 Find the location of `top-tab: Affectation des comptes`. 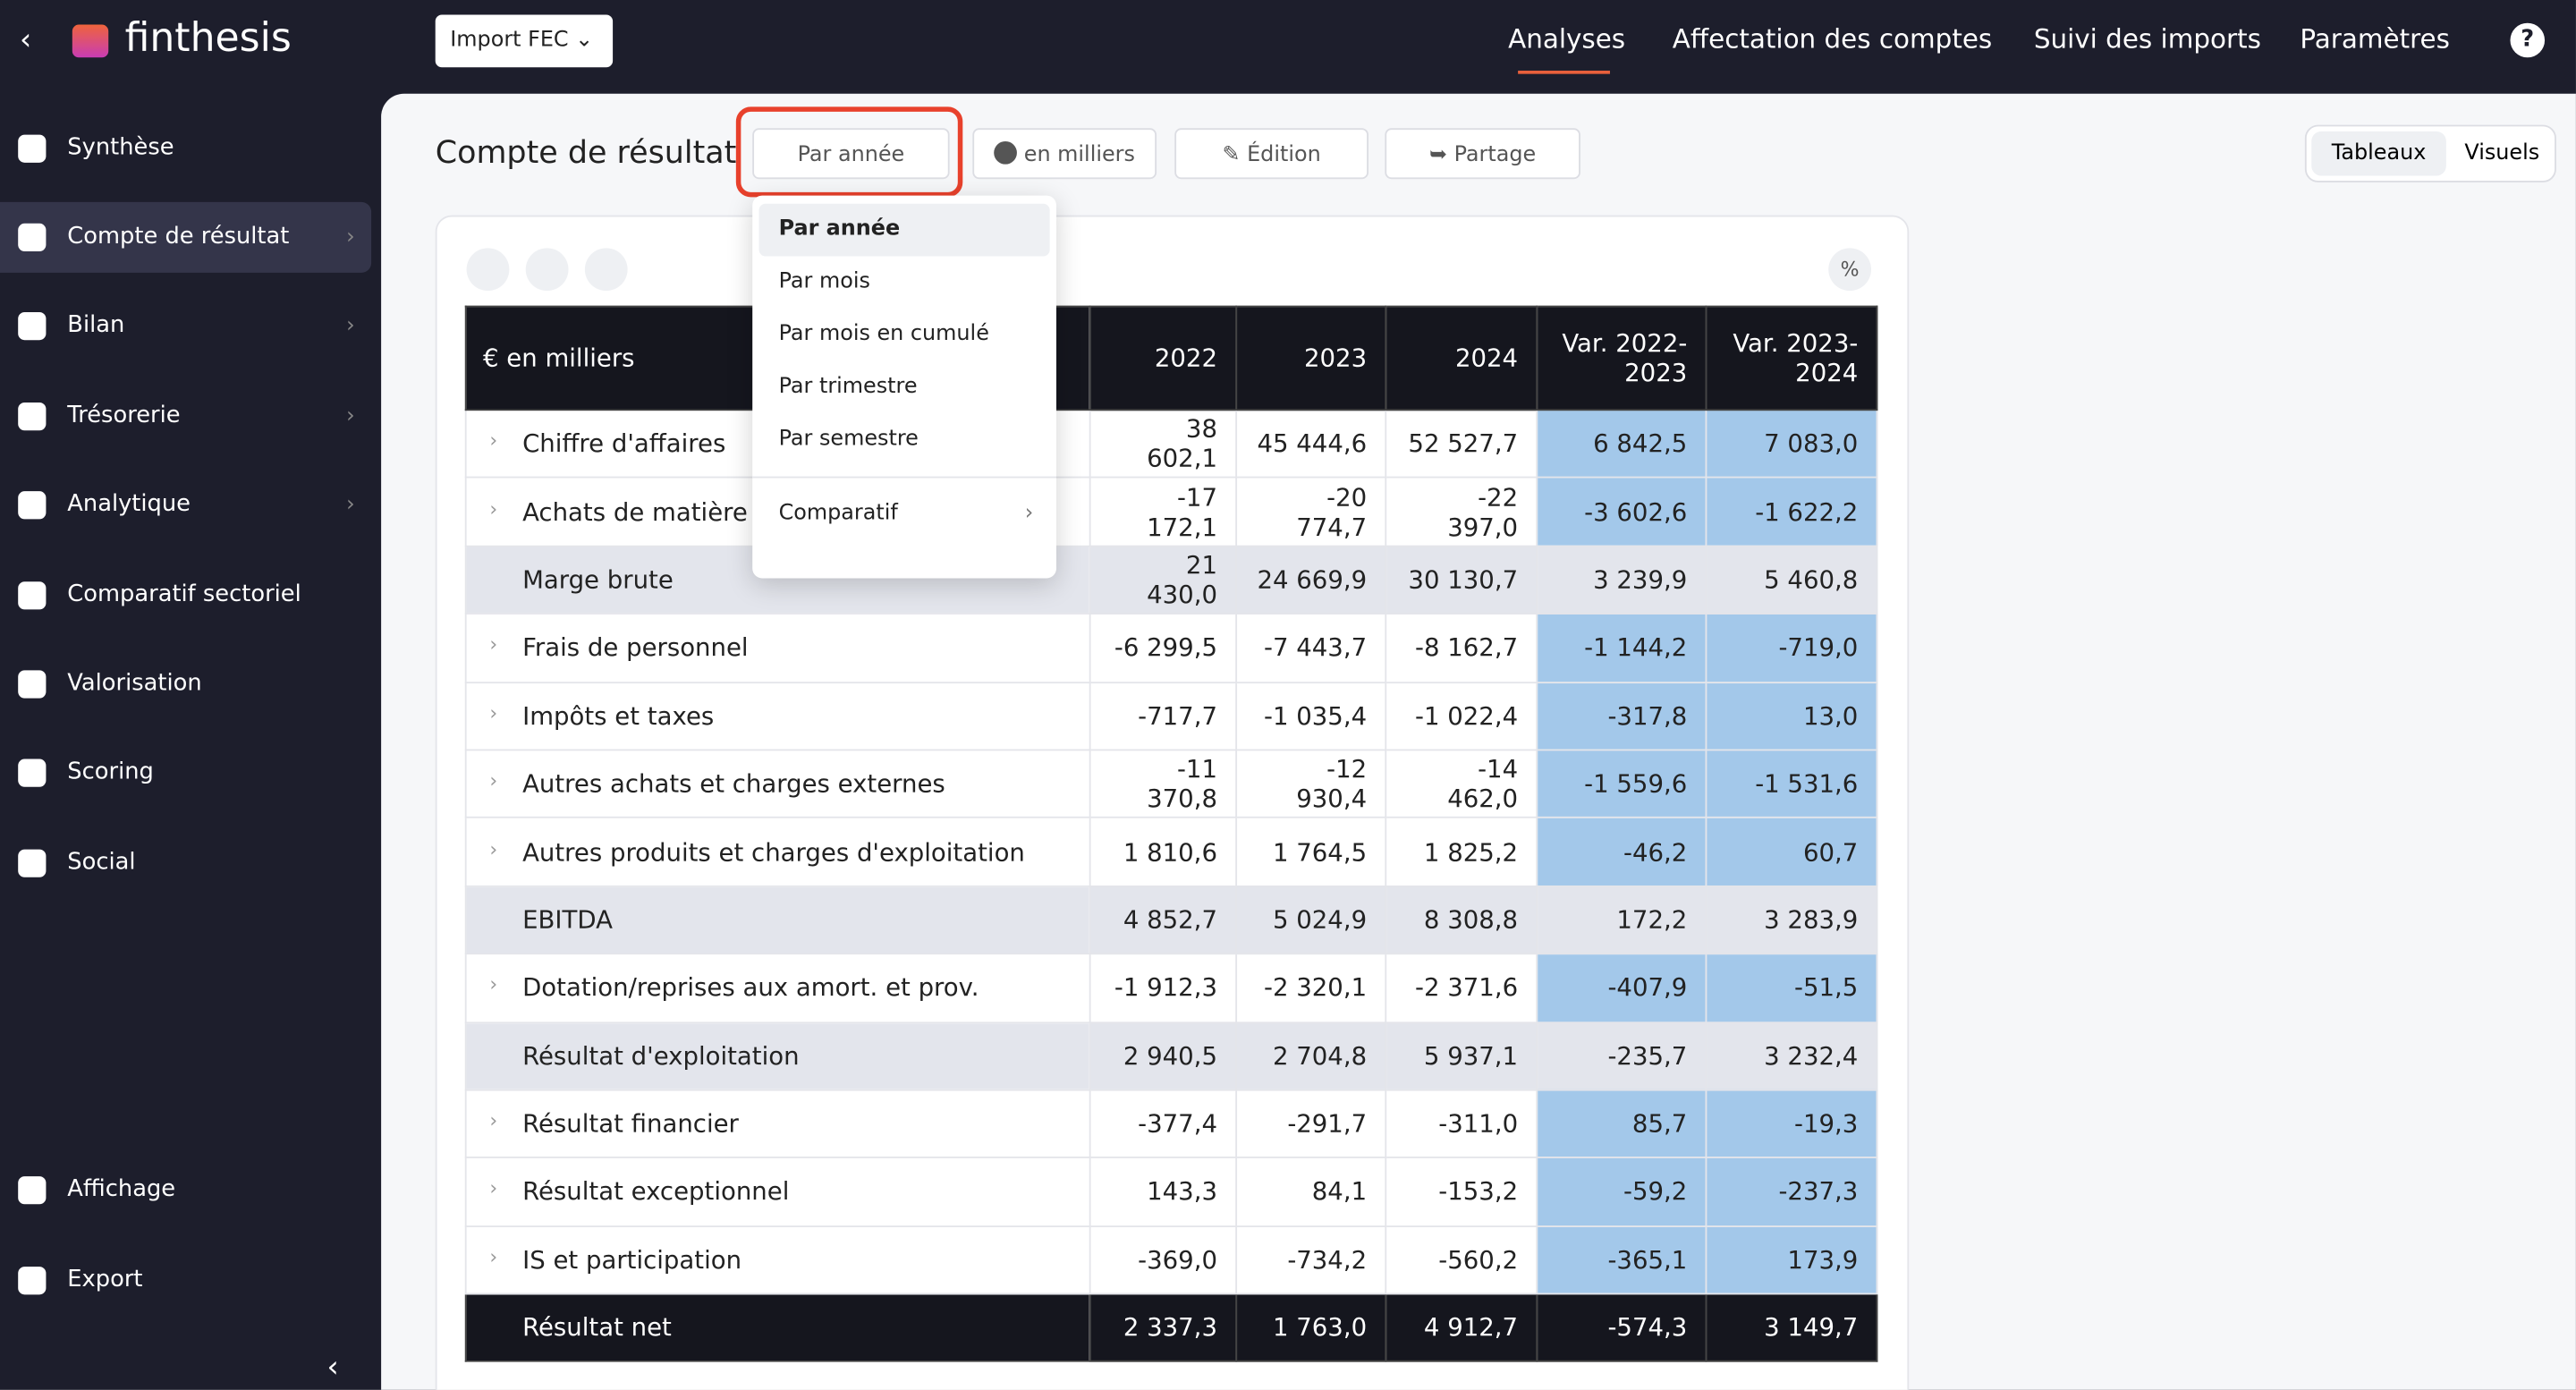

top-tab: Affectation des comptes is located at coordinates (1832, 38).